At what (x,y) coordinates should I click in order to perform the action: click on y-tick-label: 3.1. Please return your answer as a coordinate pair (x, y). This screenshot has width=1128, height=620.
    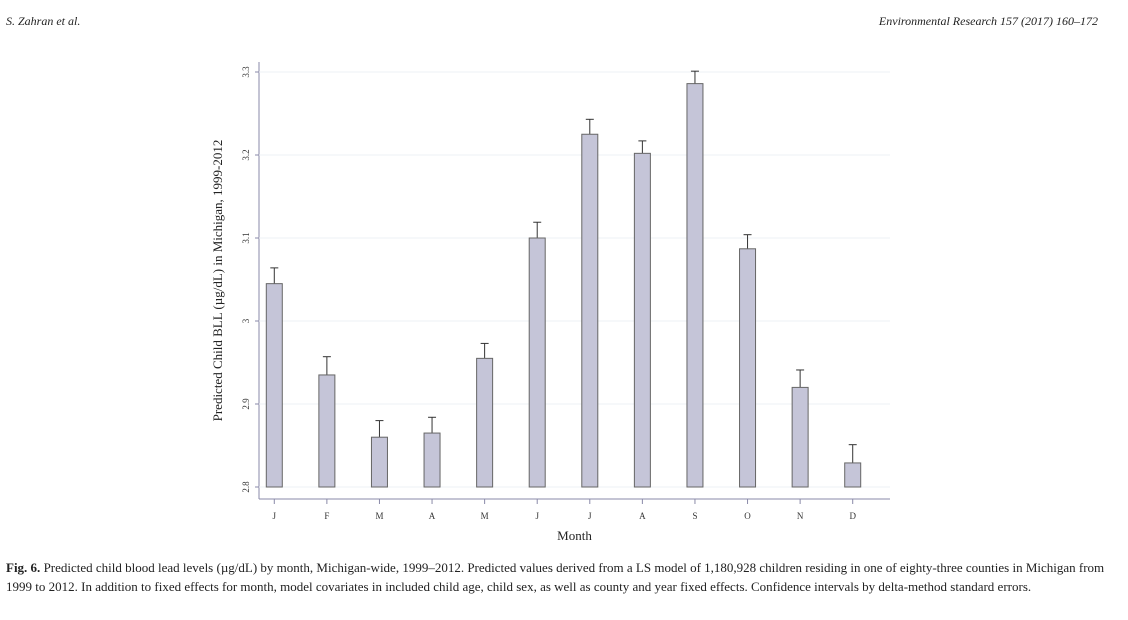
    Looking at the image, I should click on (246, 237).